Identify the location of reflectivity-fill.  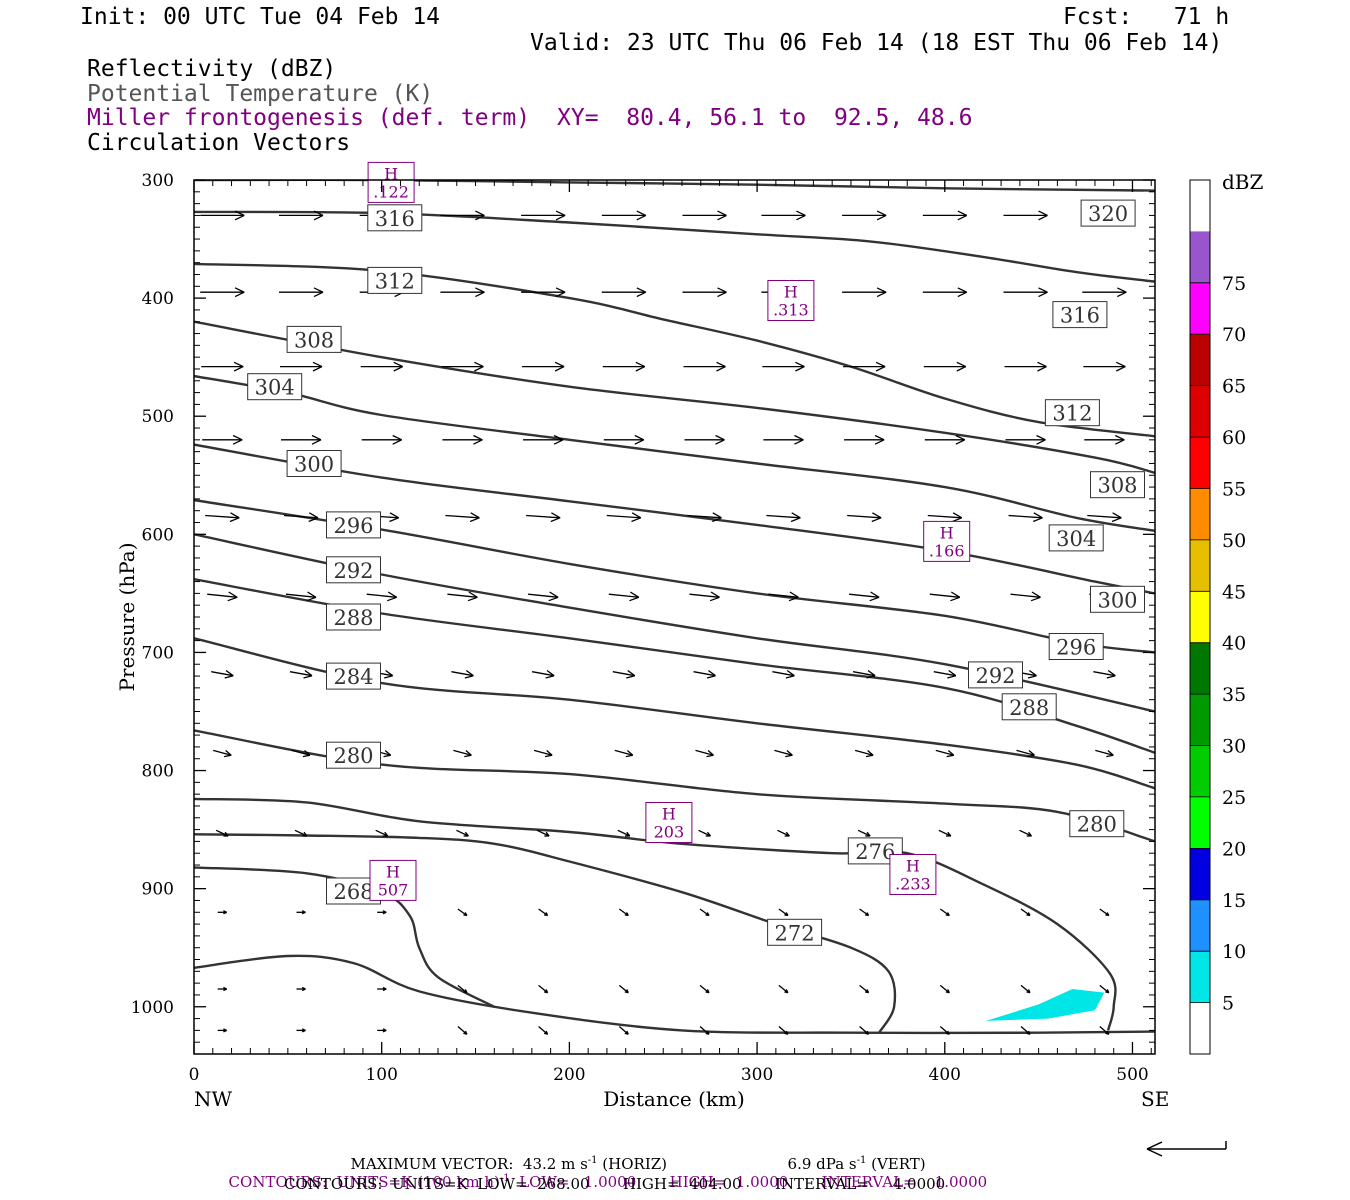
(1045, 1005).